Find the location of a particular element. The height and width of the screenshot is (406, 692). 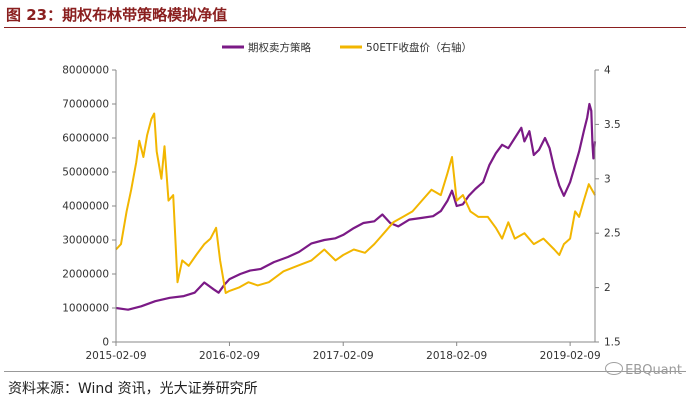

watermark-text: EBQuant is located at coordinates (653, 370).